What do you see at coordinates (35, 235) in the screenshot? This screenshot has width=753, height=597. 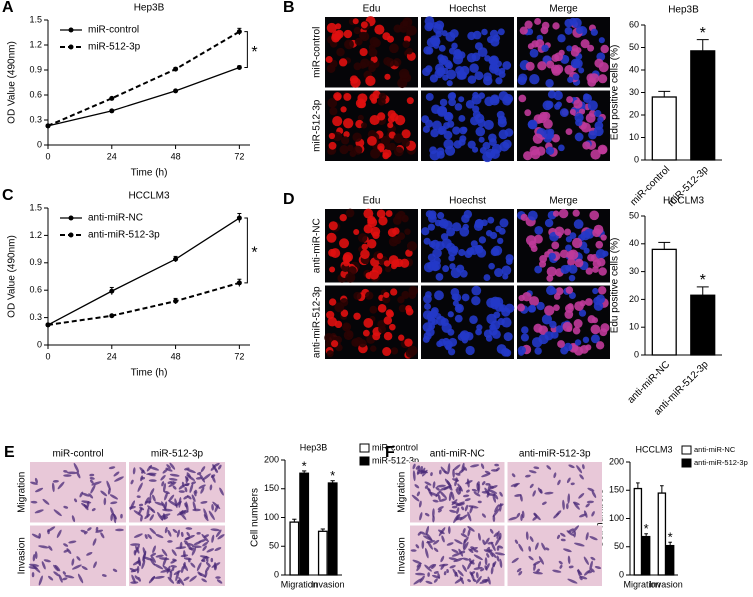 I see `y-tick-label: 1.2` at bounding box center [35, 235].